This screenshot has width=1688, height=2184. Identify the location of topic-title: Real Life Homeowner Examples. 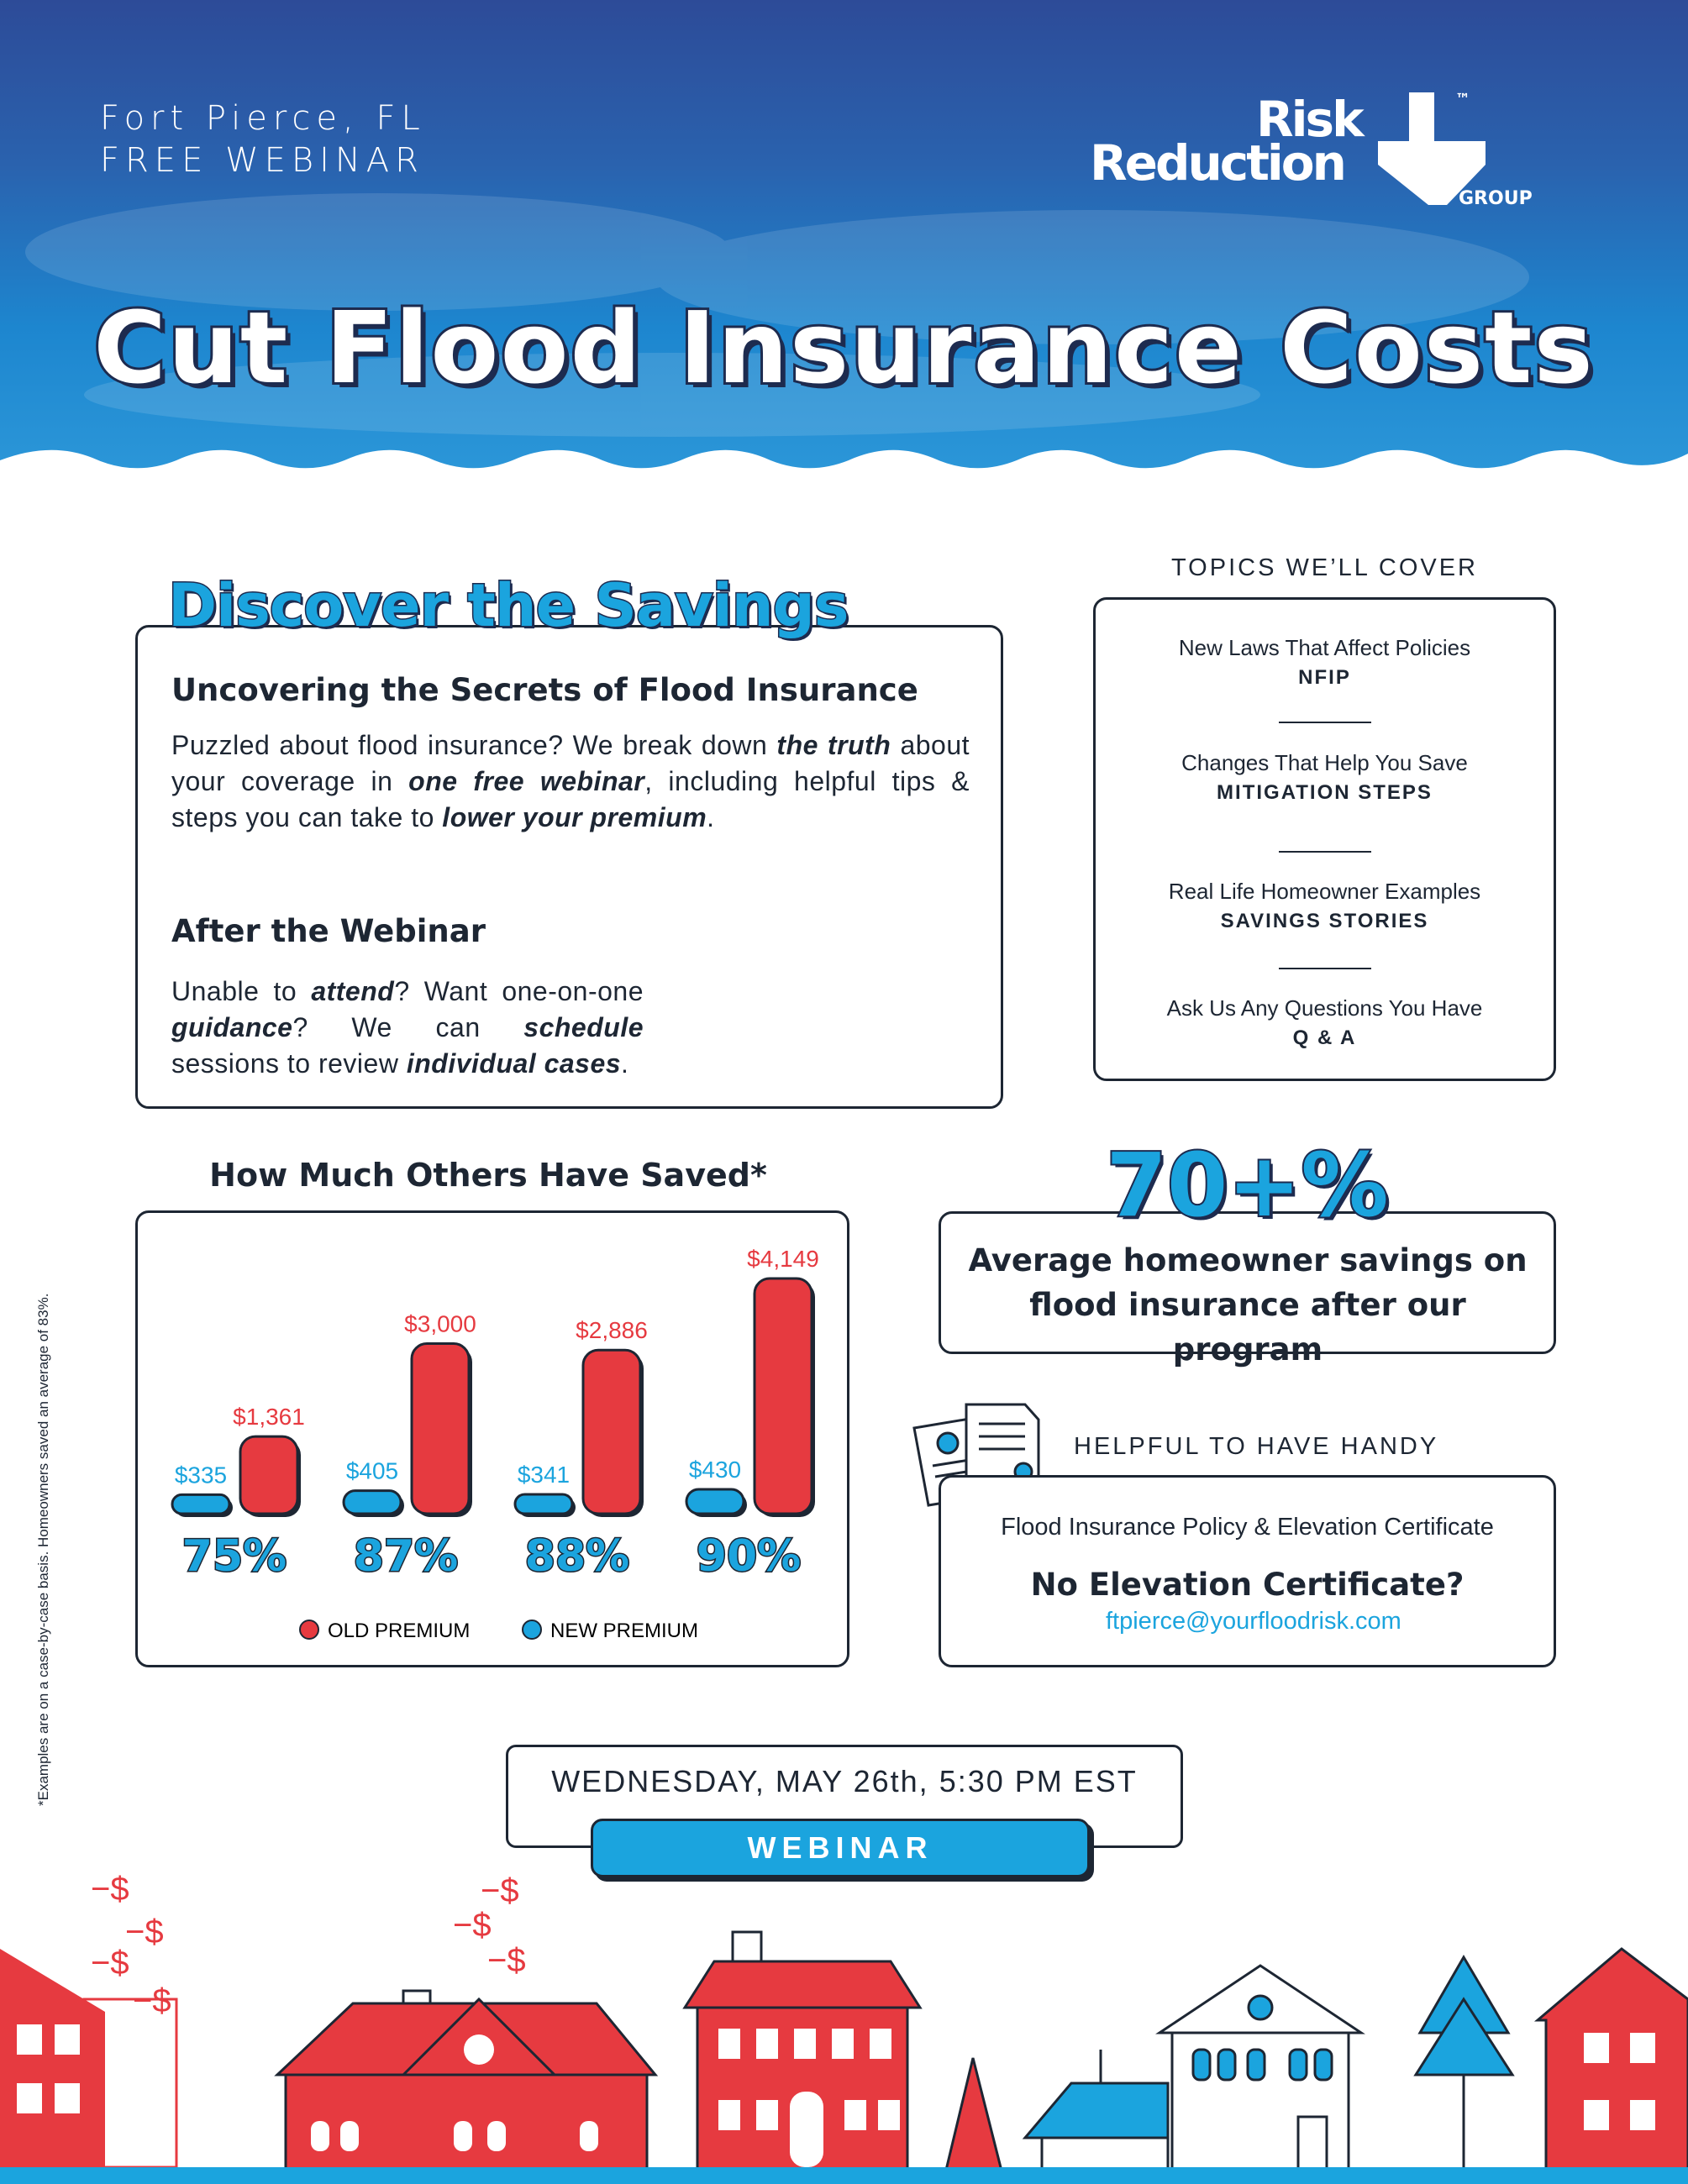
(1324, 891).